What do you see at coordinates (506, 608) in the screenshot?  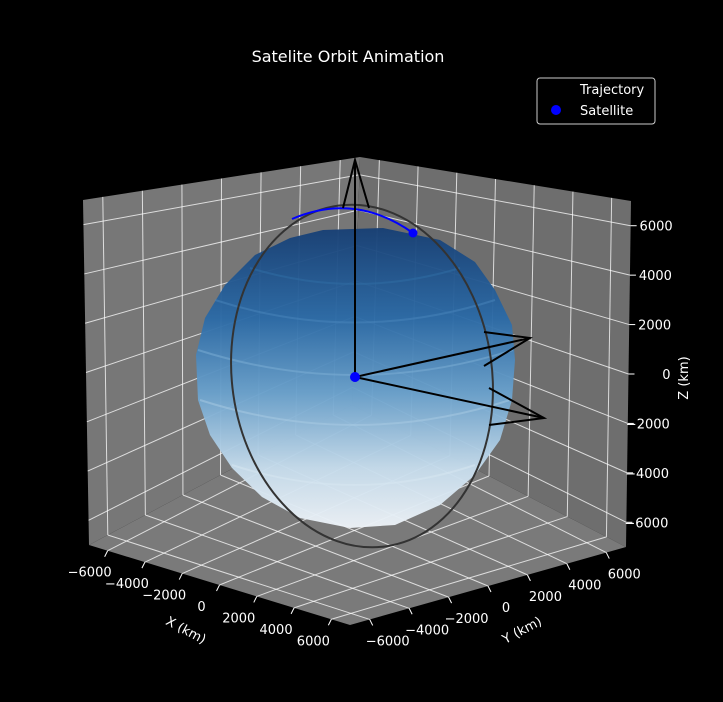 I see `y-tick-label: 0` at bounding box center [506, 608].